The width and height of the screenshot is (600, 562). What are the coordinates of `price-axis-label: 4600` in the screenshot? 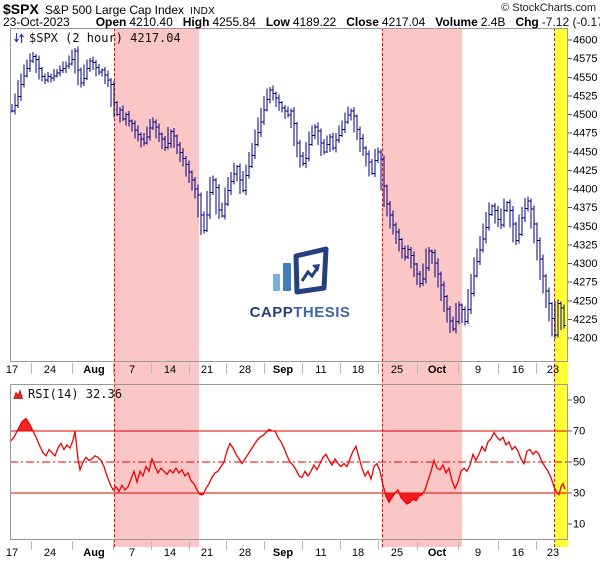 It's located at (585, 41).